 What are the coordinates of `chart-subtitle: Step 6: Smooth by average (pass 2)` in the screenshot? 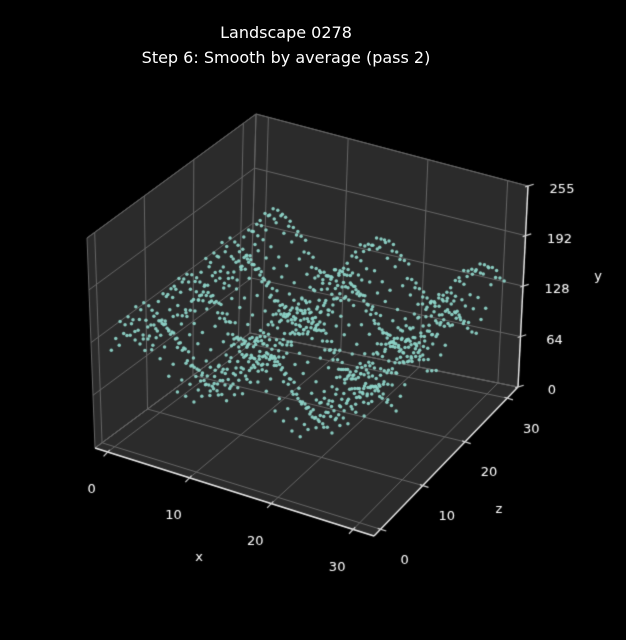 It's located at (286, 57).